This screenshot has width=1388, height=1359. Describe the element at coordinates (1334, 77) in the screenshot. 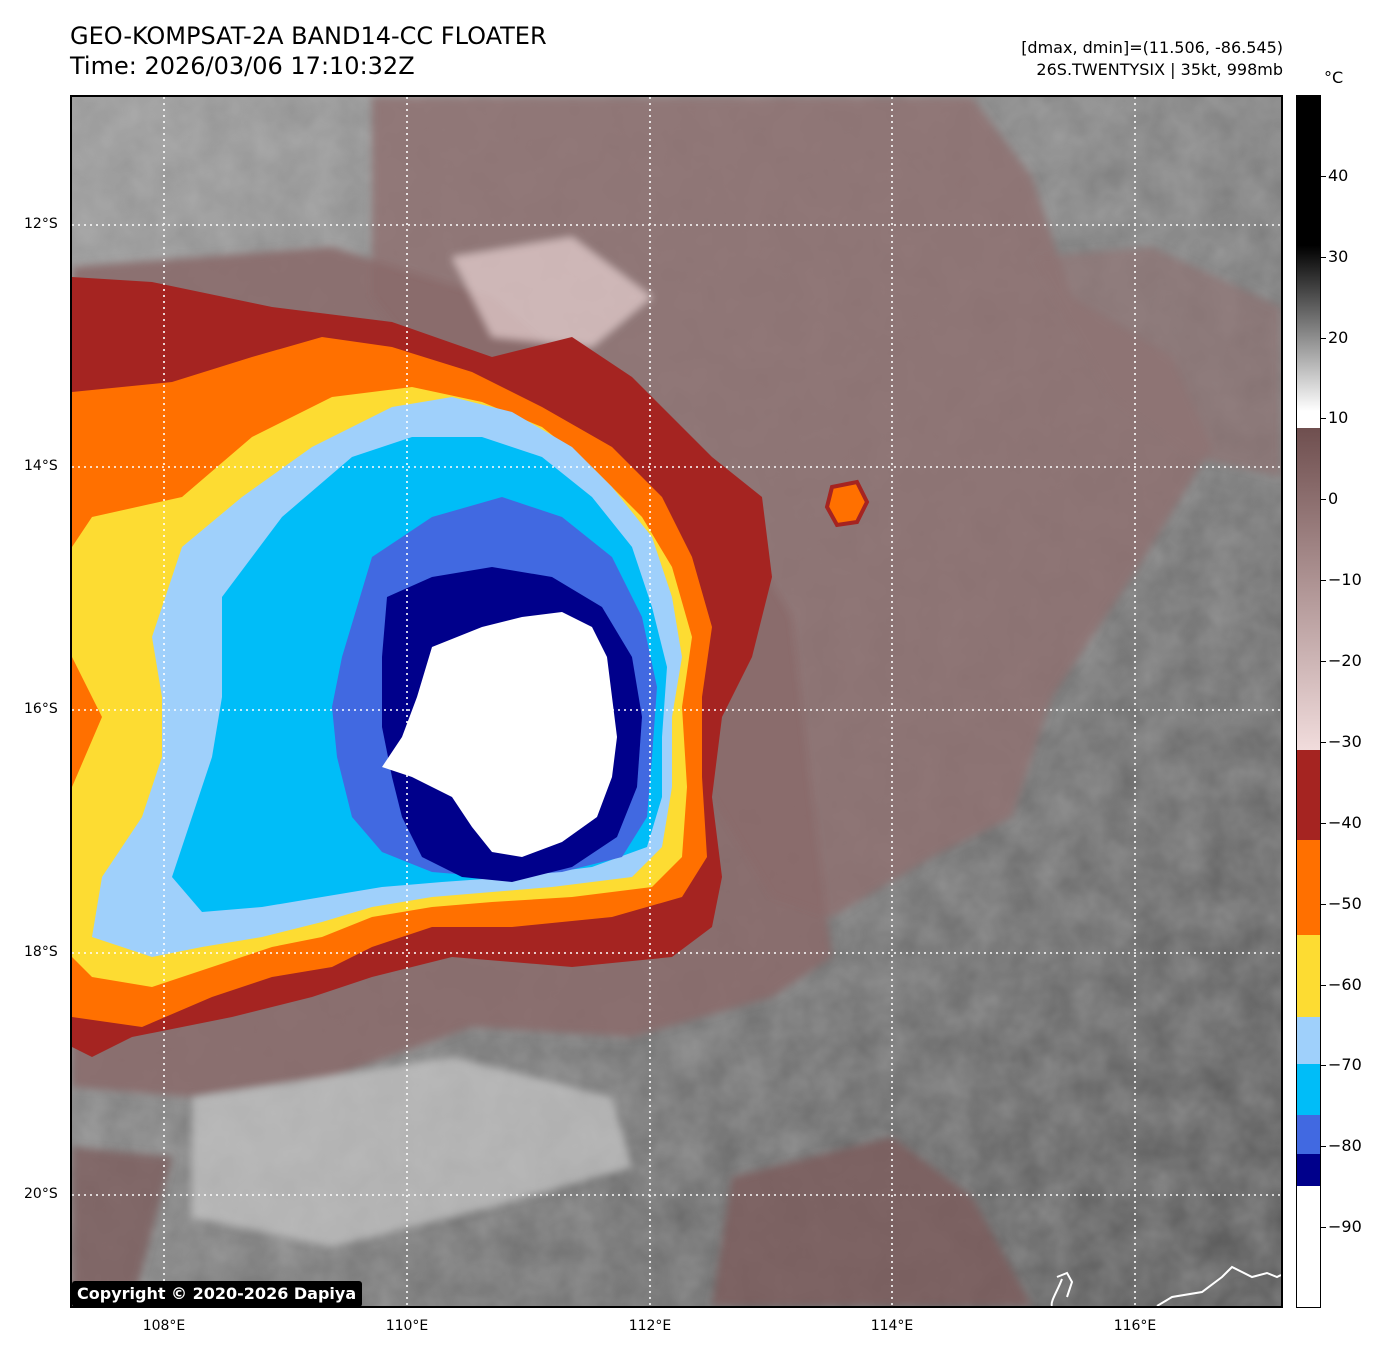

I see `colorbar-unit: °C` at that location.